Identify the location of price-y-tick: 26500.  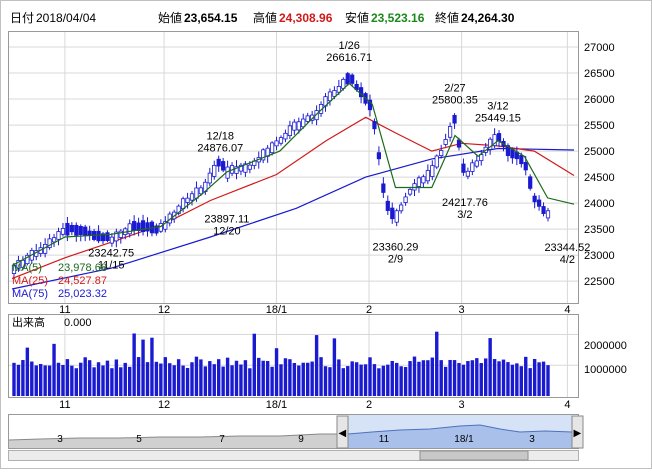
(599, 74).